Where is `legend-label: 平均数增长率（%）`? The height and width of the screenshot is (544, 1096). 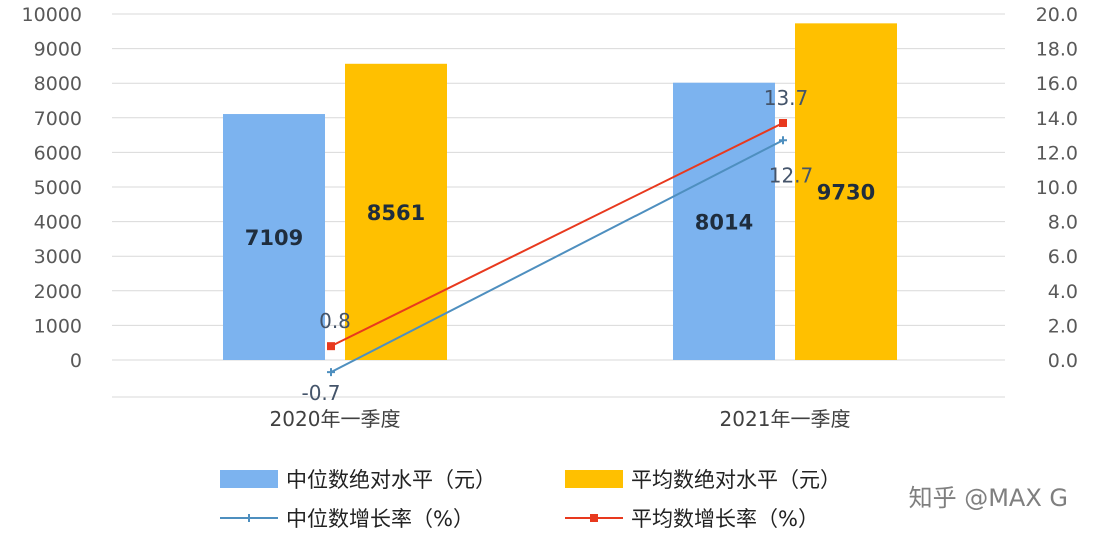 legend-label: 平均数增长率（%） is located at coordinates (725, 519).